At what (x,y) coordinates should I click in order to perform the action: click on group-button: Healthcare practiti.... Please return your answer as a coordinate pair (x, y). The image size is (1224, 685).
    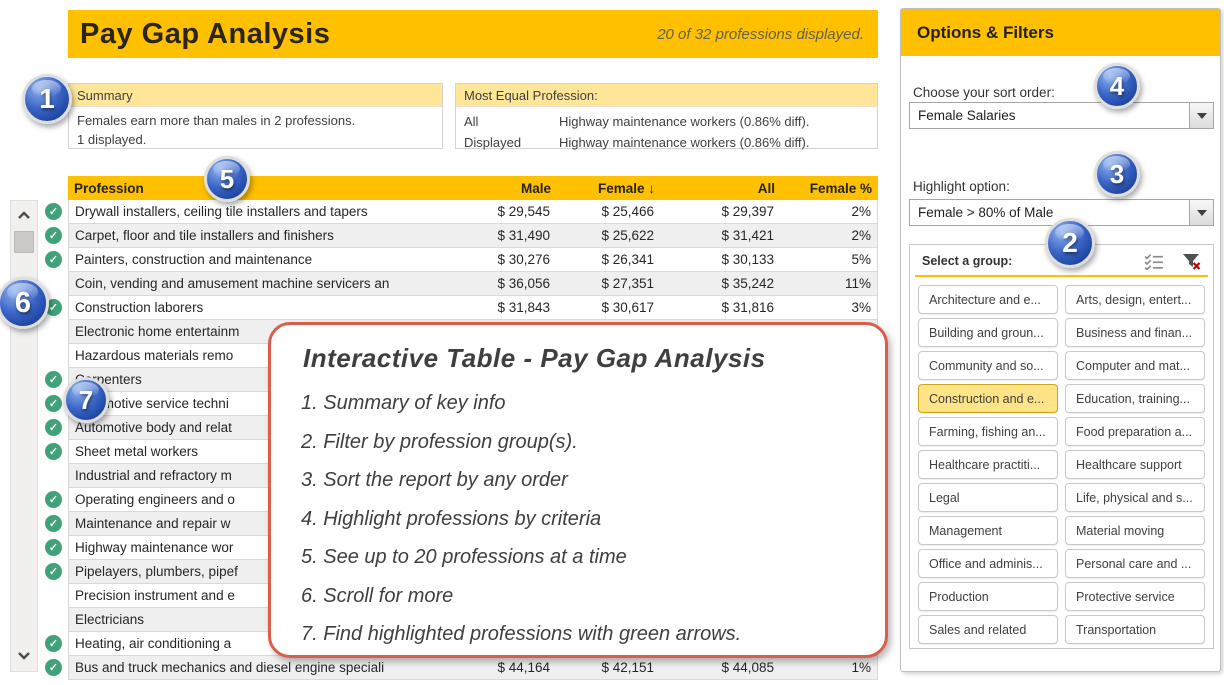
    Looking at the image, I should click on (988, 464).